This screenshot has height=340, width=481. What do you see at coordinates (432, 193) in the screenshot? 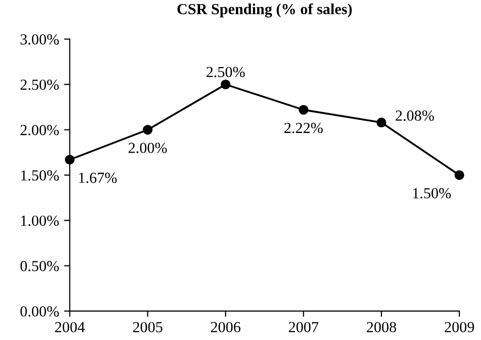
I see `data-label: 1.50%` at bounding box center [432, 193].